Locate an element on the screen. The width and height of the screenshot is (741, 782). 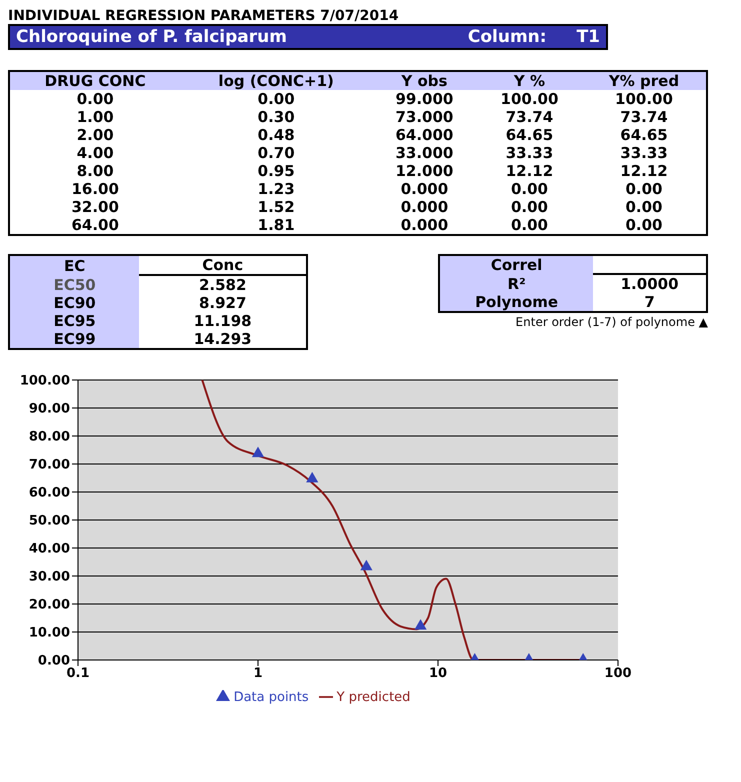
category-label: EC99 is located at coordinates (75, 339).